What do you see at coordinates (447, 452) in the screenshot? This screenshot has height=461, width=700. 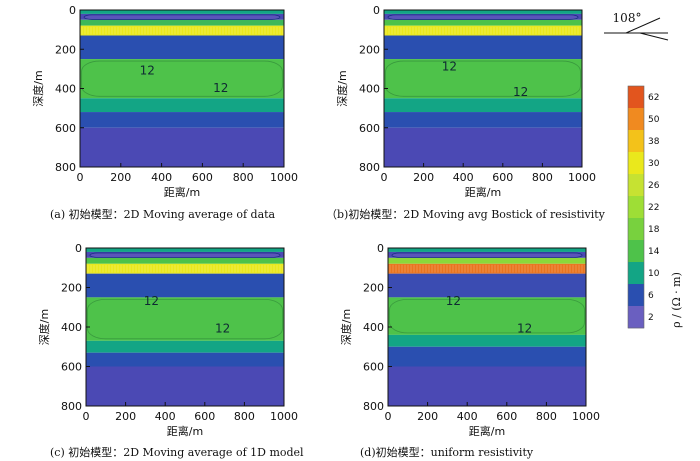 I see `panel-caption: (d)初始模型：uniform resistivity` at bounding box center [447, 452].